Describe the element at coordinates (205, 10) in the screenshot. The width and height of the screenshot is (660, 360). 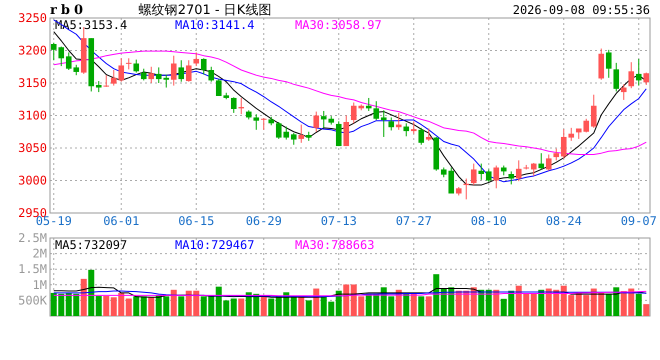
I see `chart-title: 螺纹钢2701 - 日K线图` at that location.